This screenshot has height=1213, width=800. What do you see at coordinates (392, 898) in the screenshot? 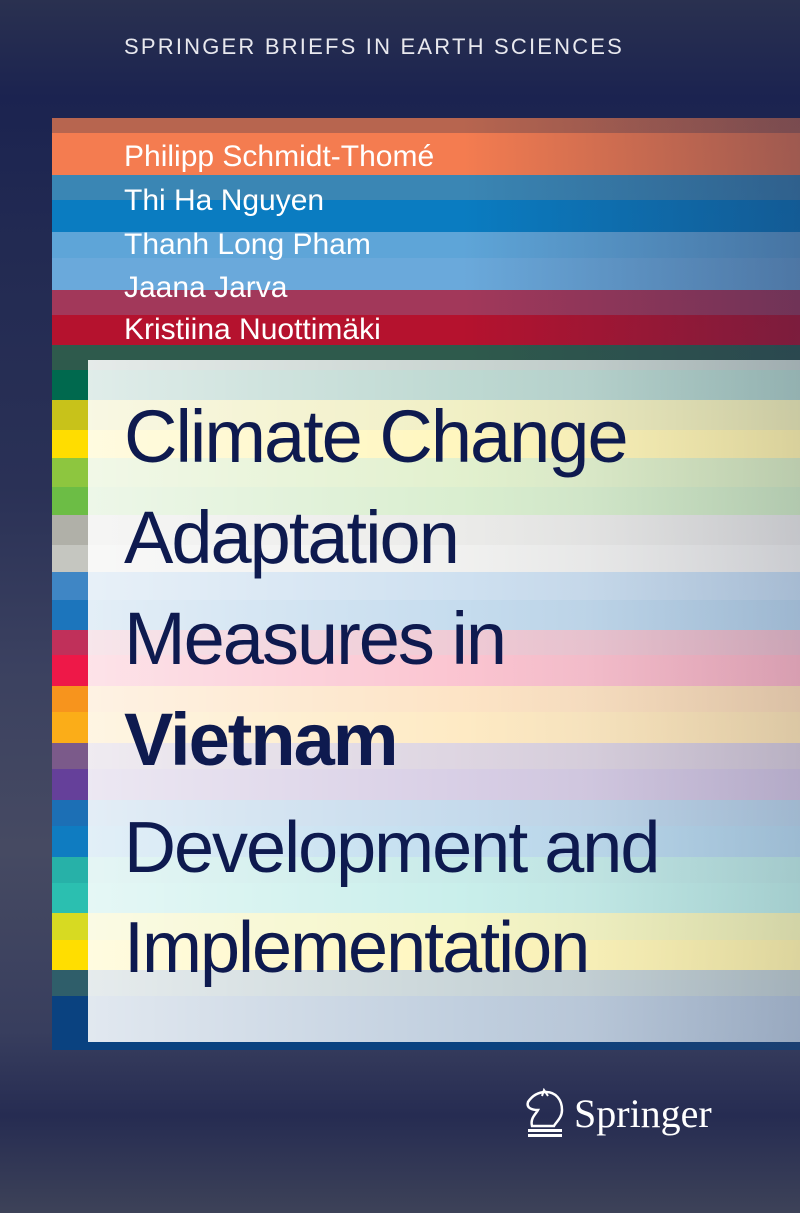
I see `book-subtitle: Development and Implementation` at bounding box center [392, 898].